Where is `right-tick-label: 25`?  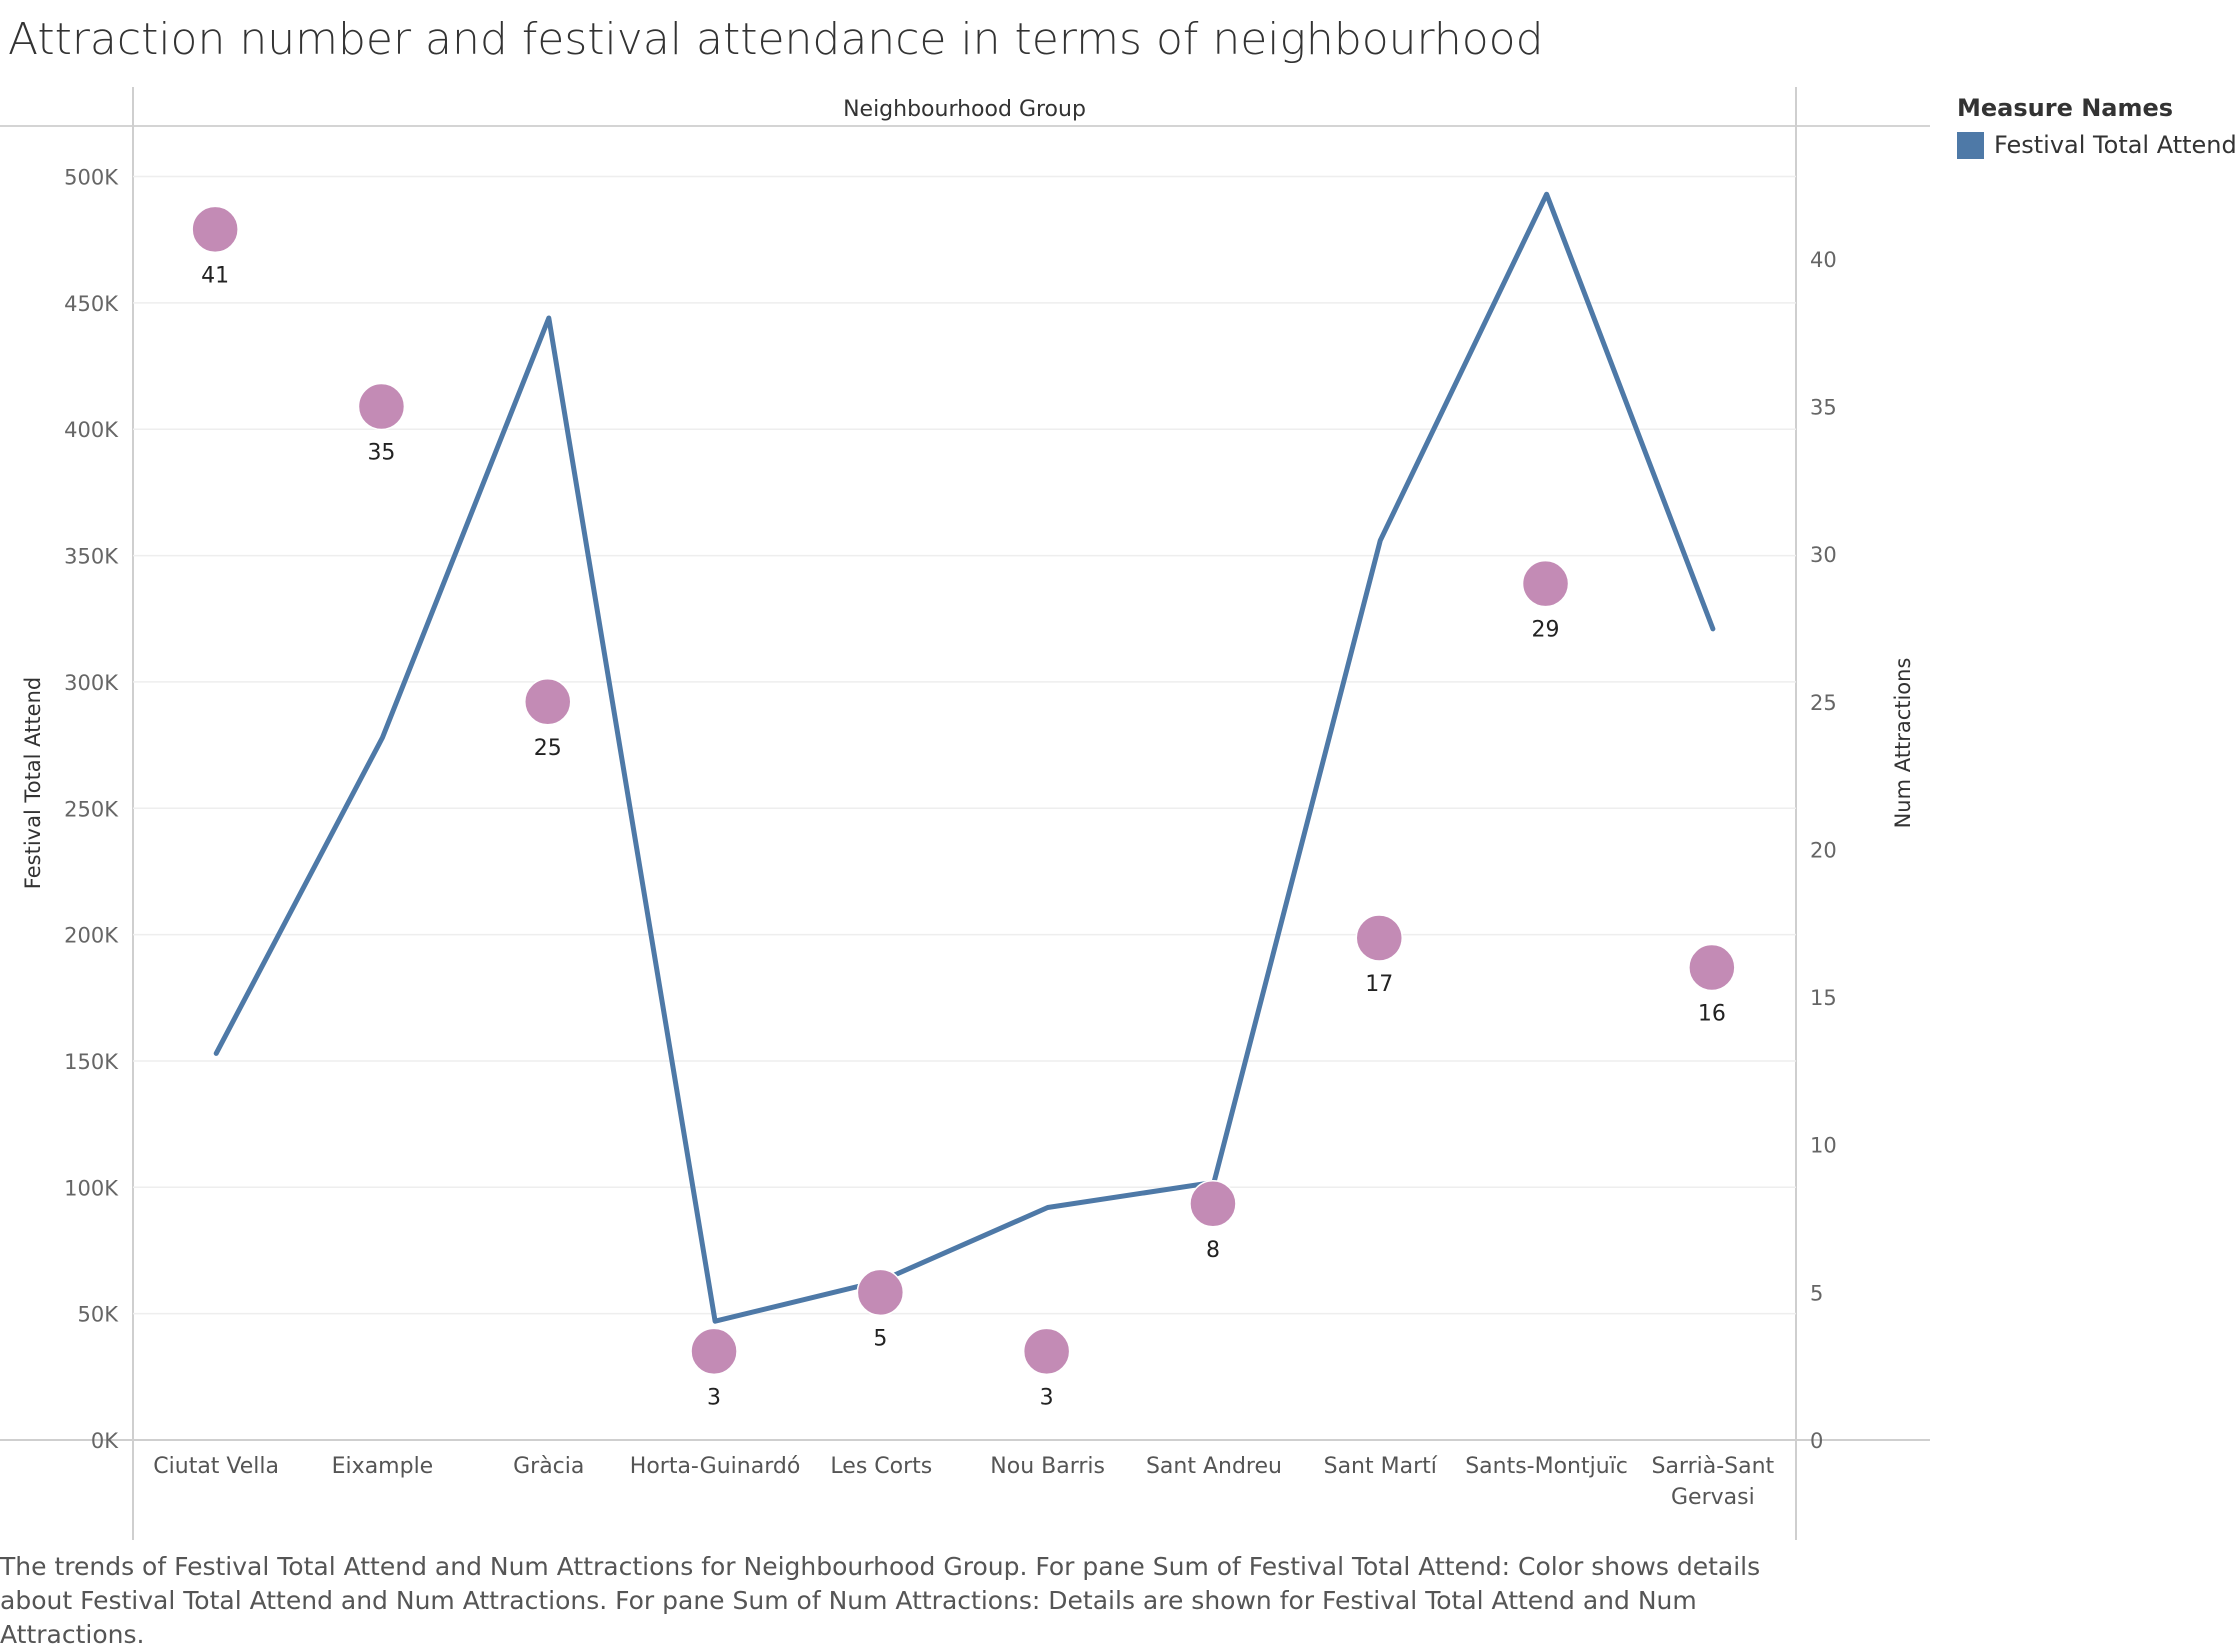 right-tick-label: 25 is located at coordinates (1823, 703).